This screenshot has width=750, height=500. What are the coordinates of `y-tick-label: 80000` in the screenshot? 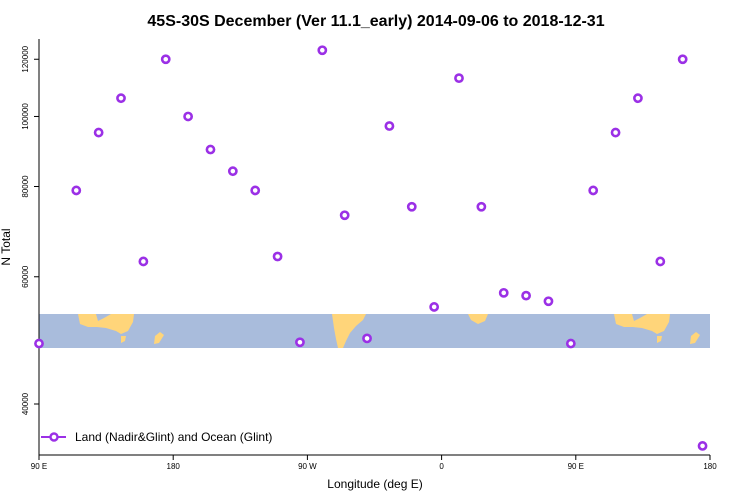 It's located at (25, 186).